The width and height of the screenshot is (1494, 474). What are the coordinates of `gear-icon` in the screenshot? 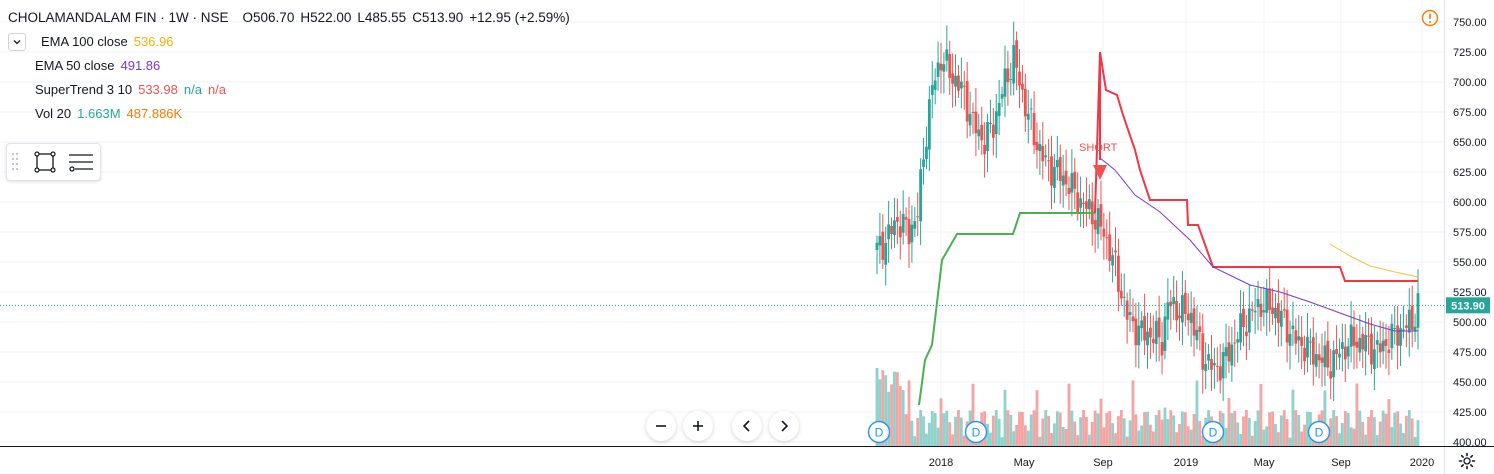 It's located at (1467, 461).